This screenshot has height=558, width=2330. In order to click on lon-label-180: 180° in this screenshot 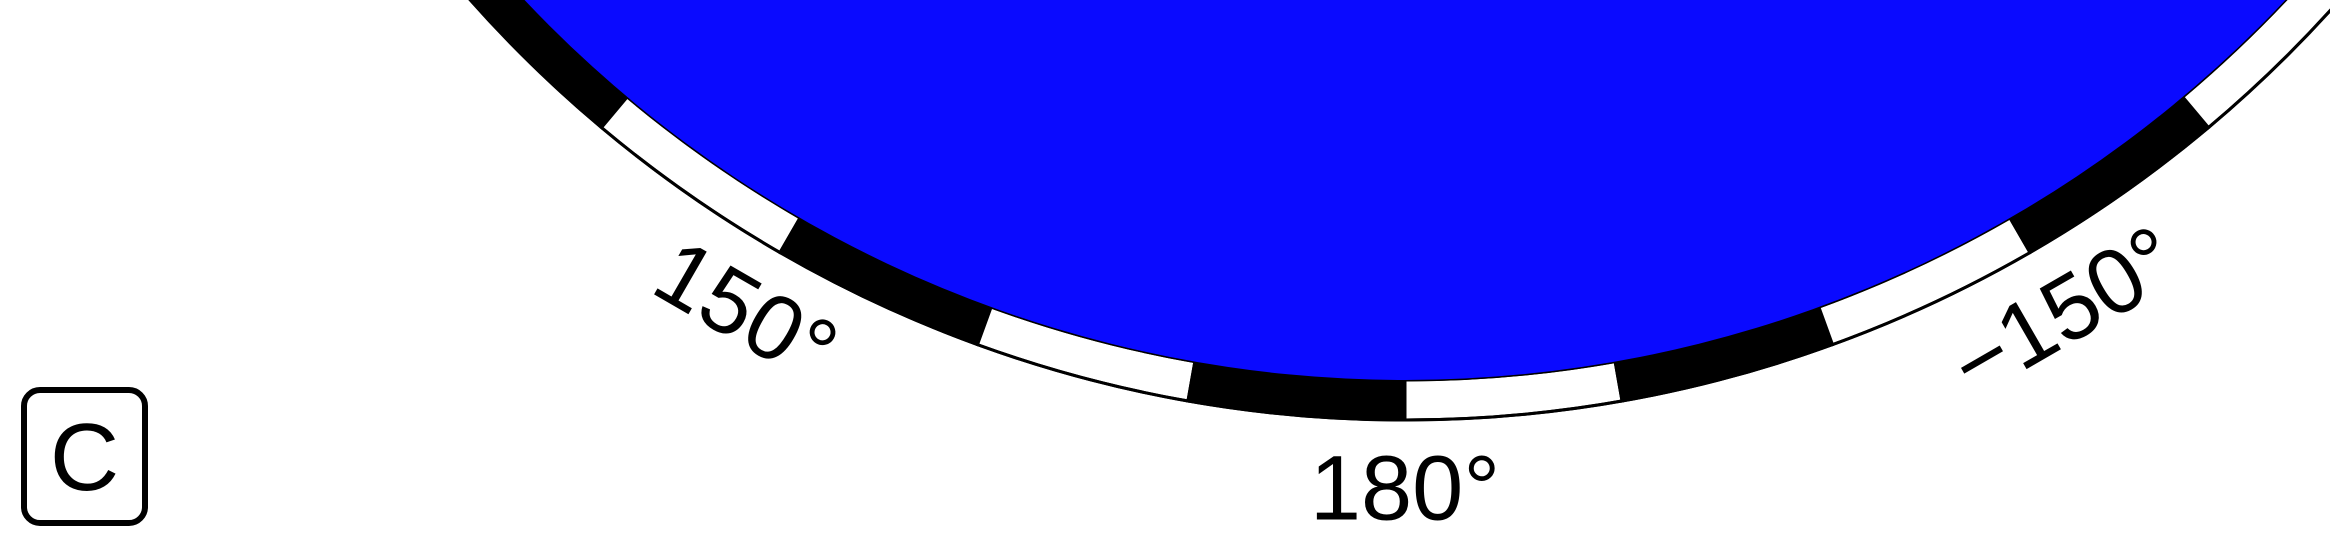, I will do `click(1405, 488)`.